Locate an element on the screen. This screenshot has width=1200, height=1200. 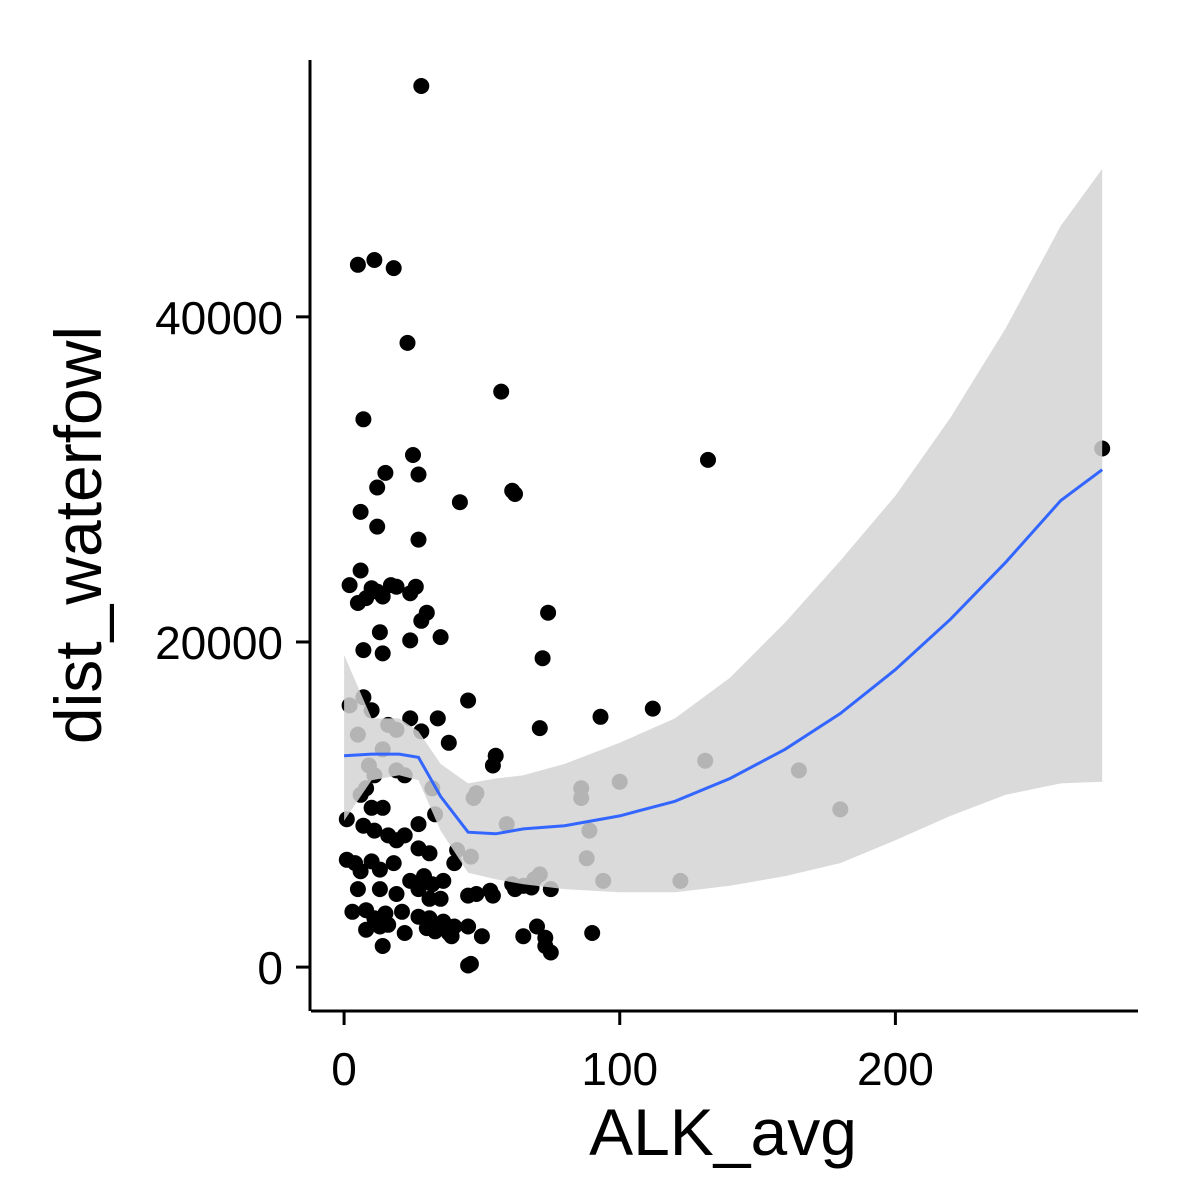
x-ticks: 0 100 200 is located at coordinates (632, 1053).